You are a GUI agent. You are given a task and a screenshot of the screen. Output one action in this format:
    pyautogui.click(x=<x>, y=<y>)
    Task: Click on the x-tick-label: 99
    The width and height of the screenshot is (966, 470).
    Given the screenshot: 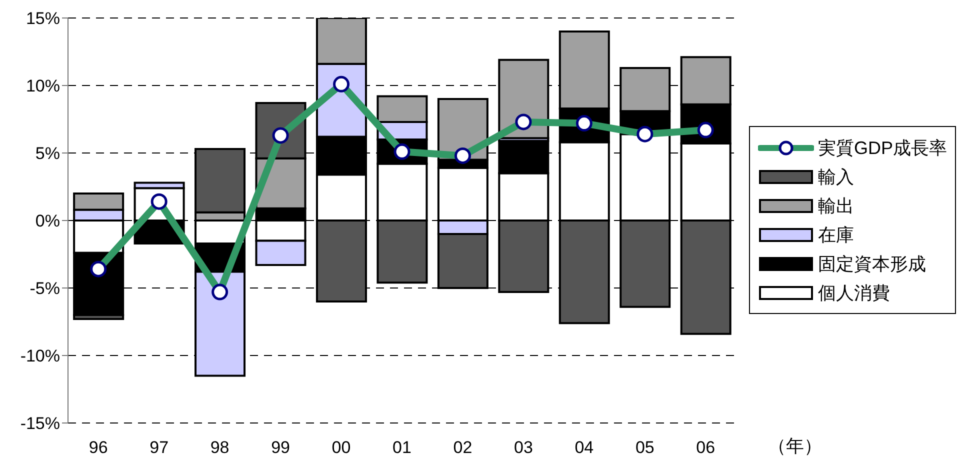 What is the action you would take?
    pyautogui.click(x=280, y=448)
    